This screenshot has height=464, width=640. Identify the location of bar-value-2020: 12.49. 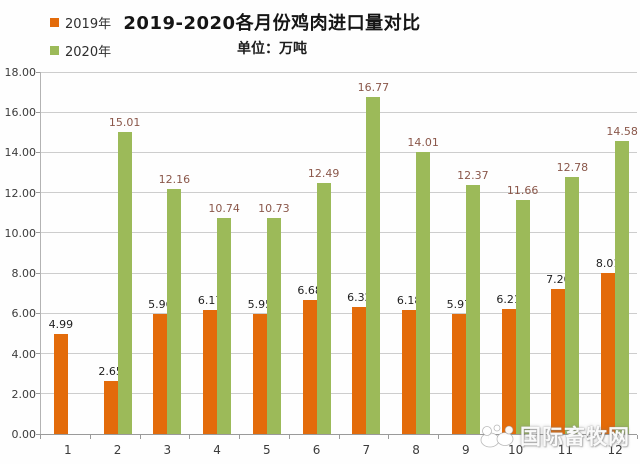
(323, 173).